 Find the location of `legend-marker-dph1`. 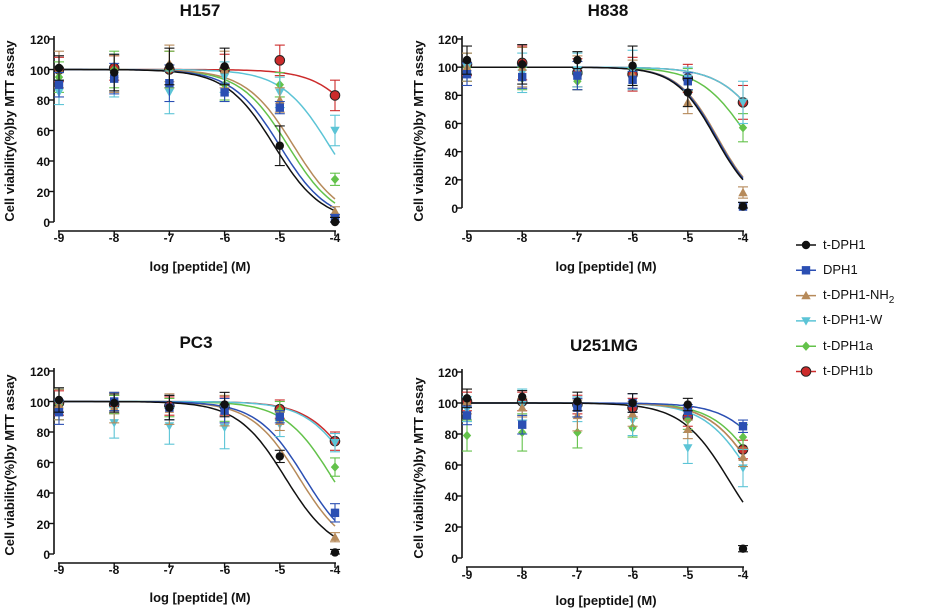

legend-marker-dph1 is located at coordinates (806, 270).